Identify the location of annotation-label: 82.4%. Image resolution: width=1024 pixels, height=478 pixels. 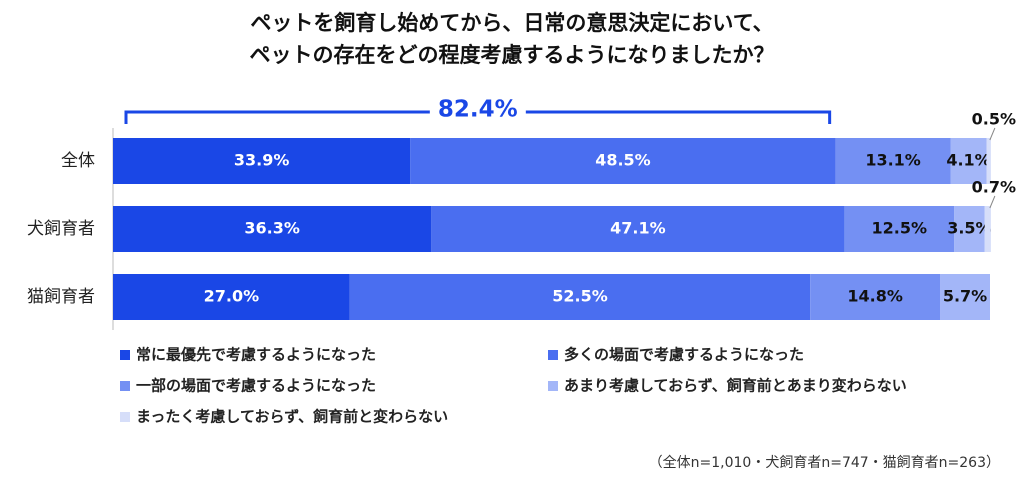
(478, 110).